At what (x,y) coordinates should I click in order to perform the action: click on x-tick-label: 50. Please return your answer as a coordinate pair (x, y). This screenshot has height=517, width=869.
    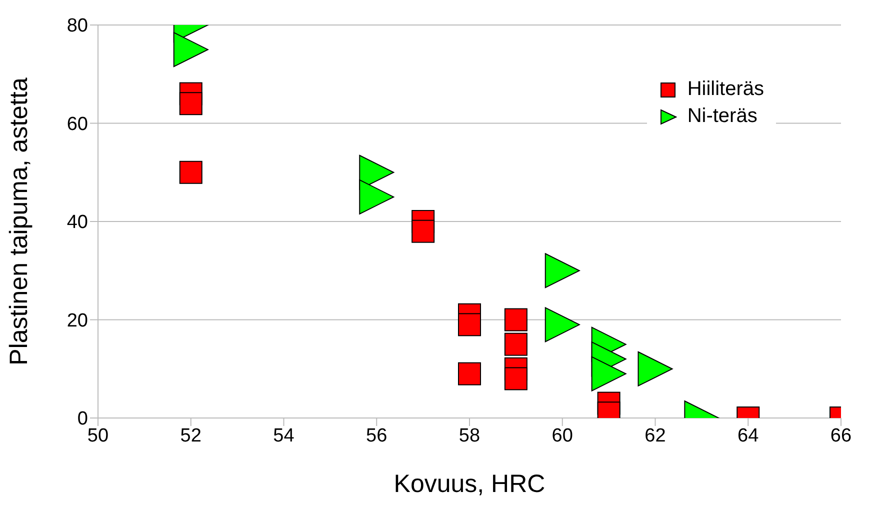
    Looking at the image, I should click on (98, 435).